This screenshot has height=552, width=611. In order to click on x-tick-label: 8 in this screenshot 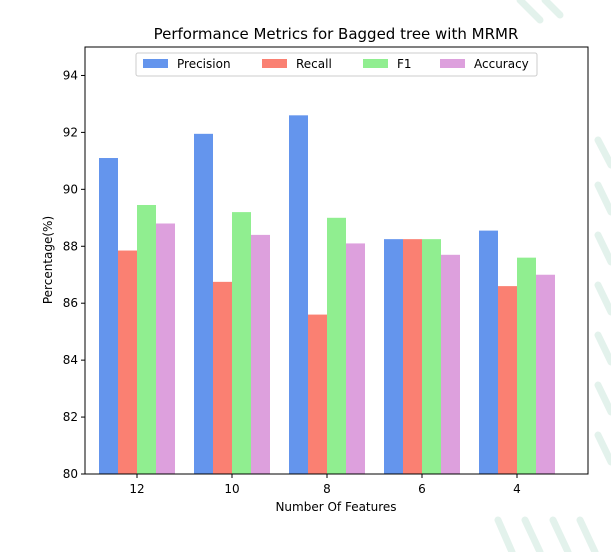, I will do `click(327, 489)`.